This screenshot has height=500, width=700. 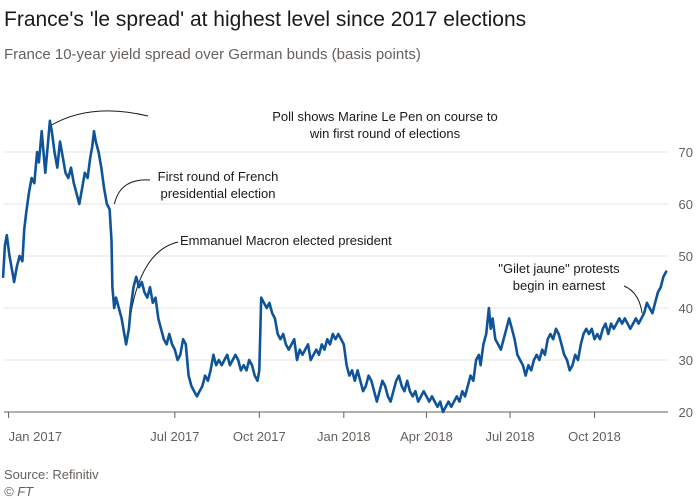 What do you see at coordinates (686, 152) in the screenshot?
I see `y-tick-label: 70` at bounding box center [686, 152].